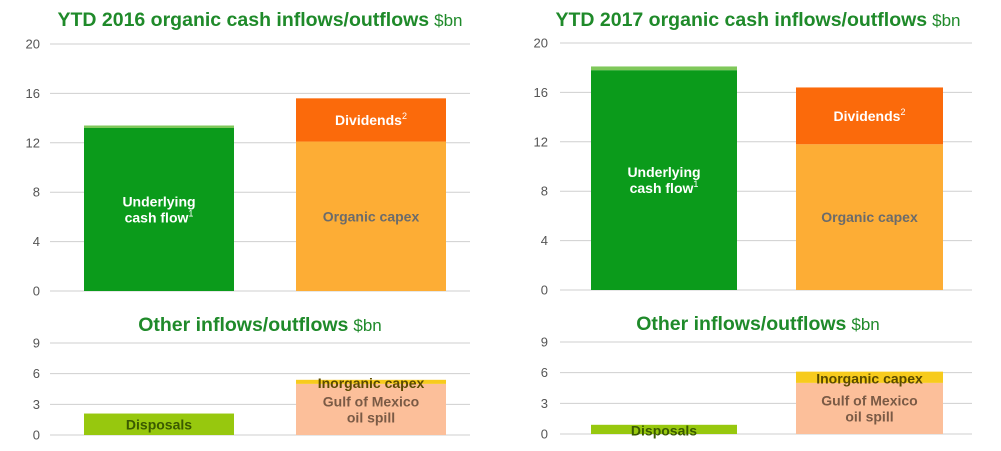  Describe the element at coordinates (243, 20) in the screenshot. I see `chart-title-text: YTD 2016 organic cash inflows/outflows` at that location.